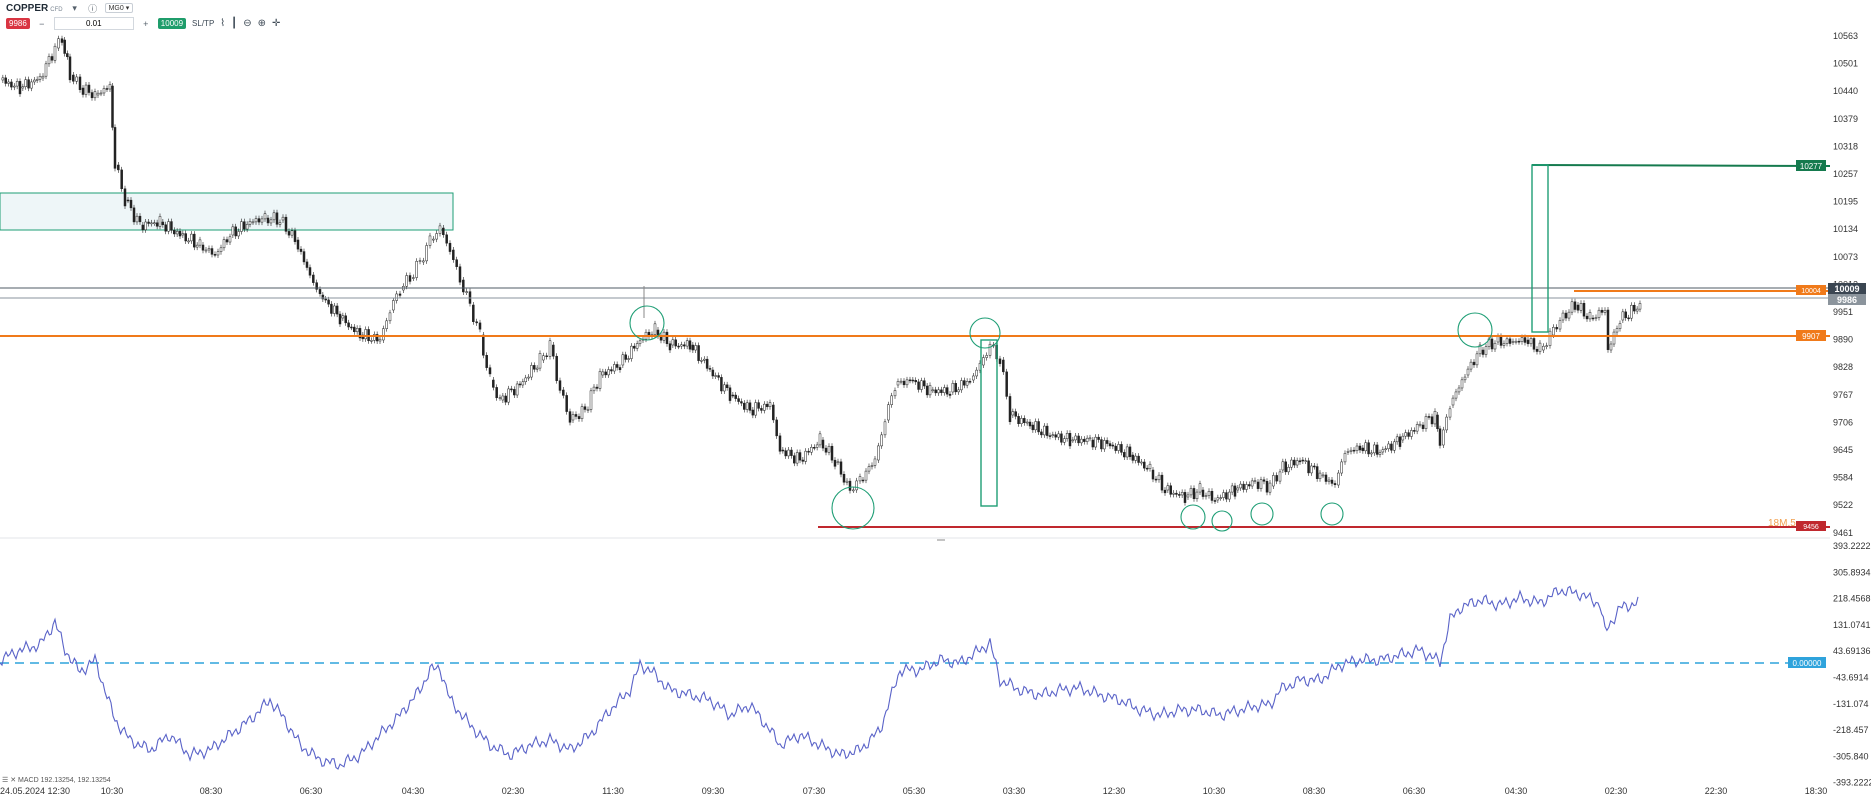 The width and height of the screenshot is (1871, 797). Describe the element at coordinates (261, 23) in the screenshot. I see `zoom-in-icon: ⊕` at that location.